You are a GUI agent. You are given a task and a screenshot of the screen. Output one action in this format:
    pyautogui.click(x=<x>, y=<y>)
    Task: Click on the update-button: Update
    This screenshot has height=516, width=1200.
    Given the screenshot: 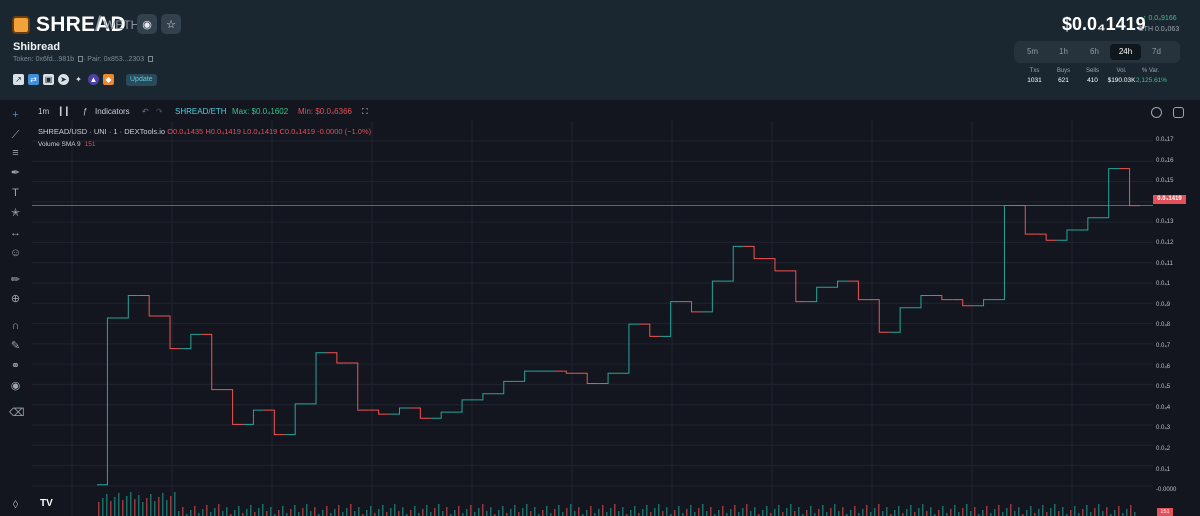 What is the action you would take?
    pyautogui.click(x=141, y=80)
    